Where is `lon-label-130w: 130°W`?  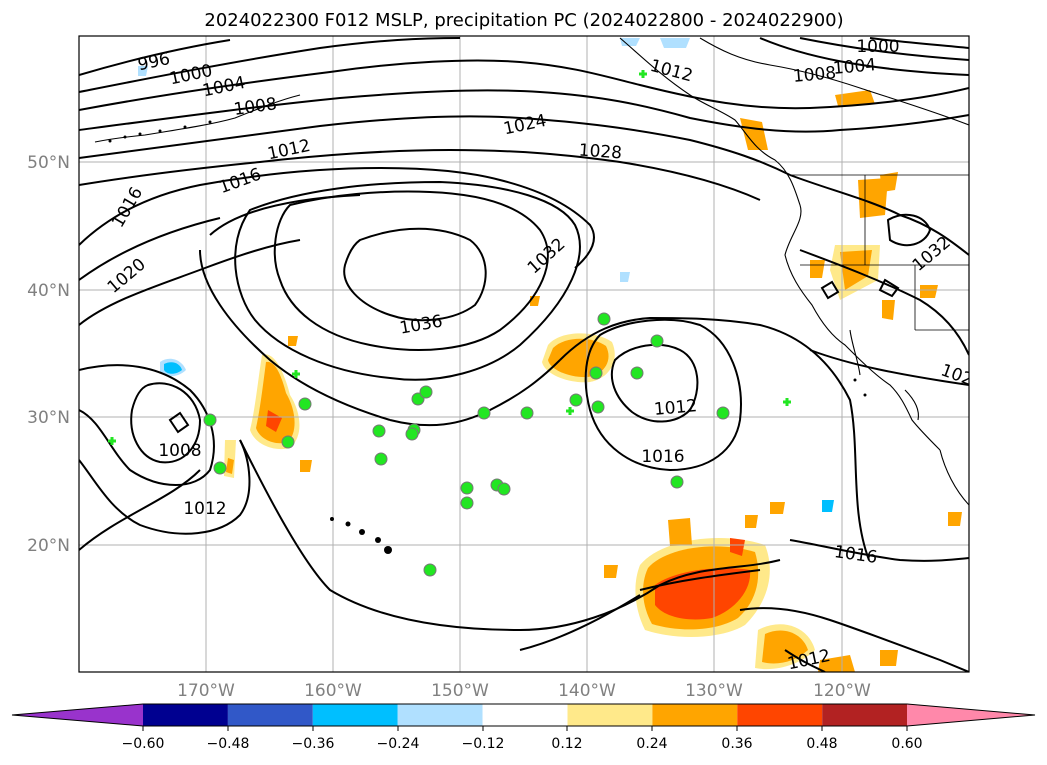
lon-label-130w: 130°W is located at coordinates (714, 691).